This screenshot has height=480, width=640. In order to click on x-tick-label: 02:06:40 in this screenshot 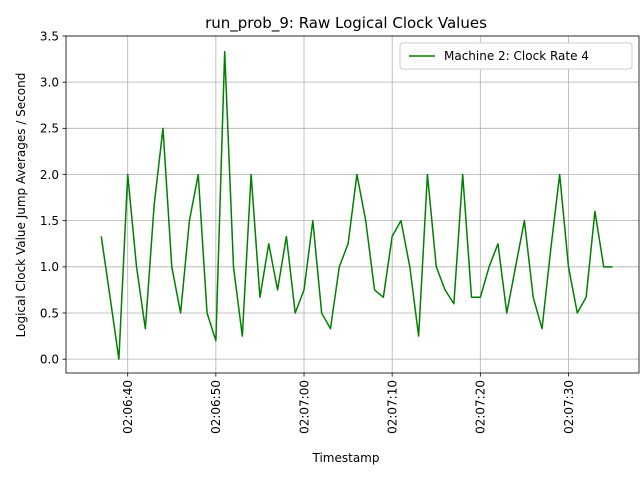, I will do `click(128, 407)`.